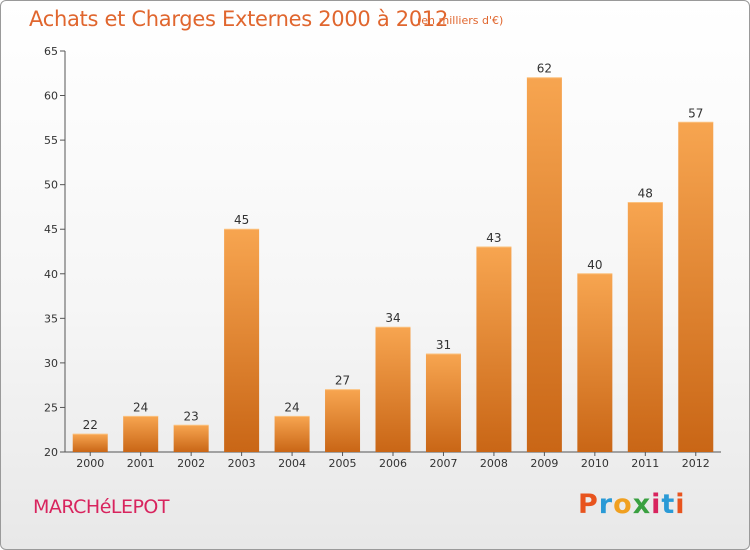 This screenshot has width=750, height=550. Describe the element at coordinates (392, 318) in the screenshot. I see `data-label-2006: 34` at that location.